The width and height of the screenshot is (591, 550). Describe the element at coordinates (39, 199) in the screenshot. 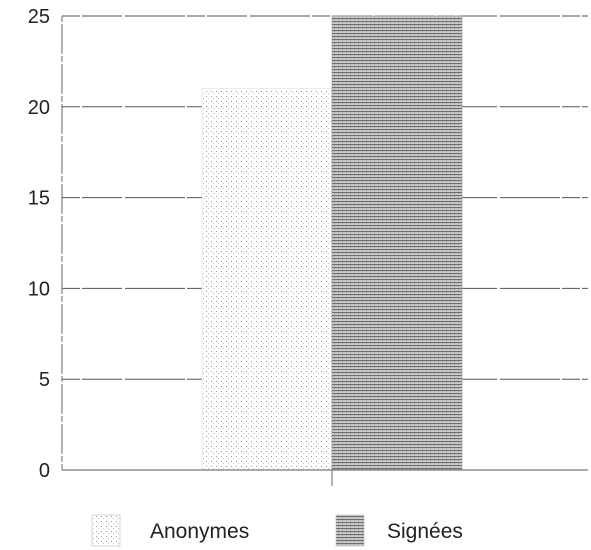

I see `y-tick-label: 15` at that location.